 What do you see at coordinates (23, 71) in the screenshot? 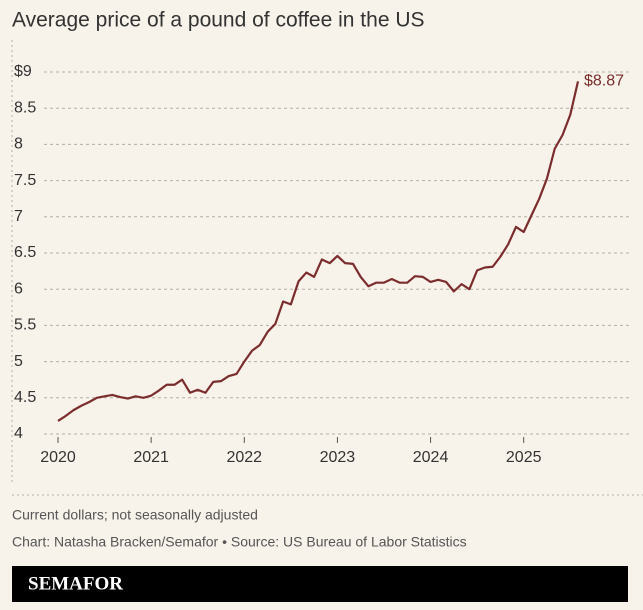
I see `y-tick-label: $9` at bounding box center [23, 71].